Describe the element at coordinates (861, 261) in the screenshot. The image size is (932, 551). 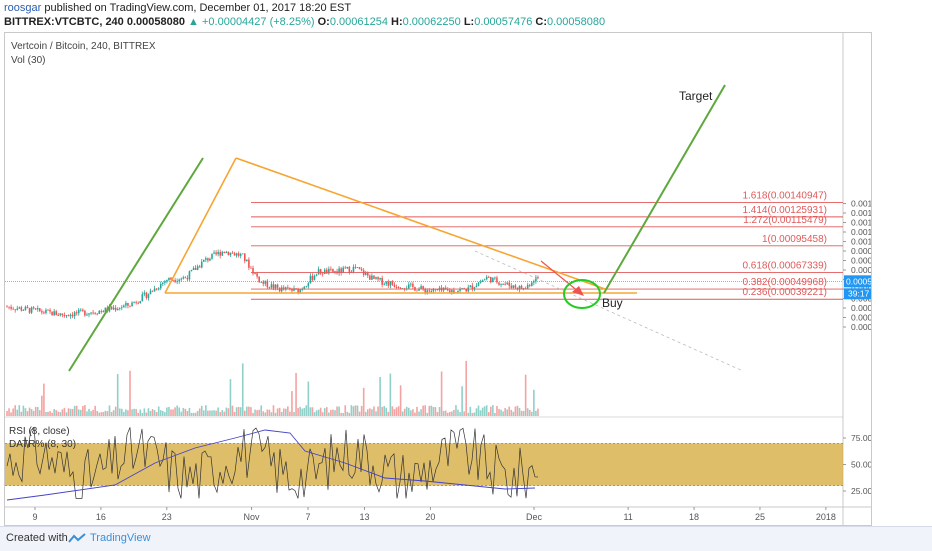
I see `price-tick-label: 0.00080000` at that location.